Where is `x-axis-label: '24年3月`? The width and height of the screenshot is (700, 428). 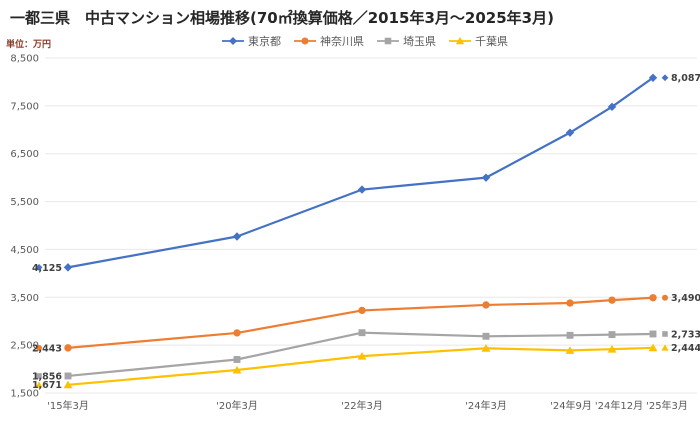 x-axis-label: '24年3月 is located at coordinates (486, 405).